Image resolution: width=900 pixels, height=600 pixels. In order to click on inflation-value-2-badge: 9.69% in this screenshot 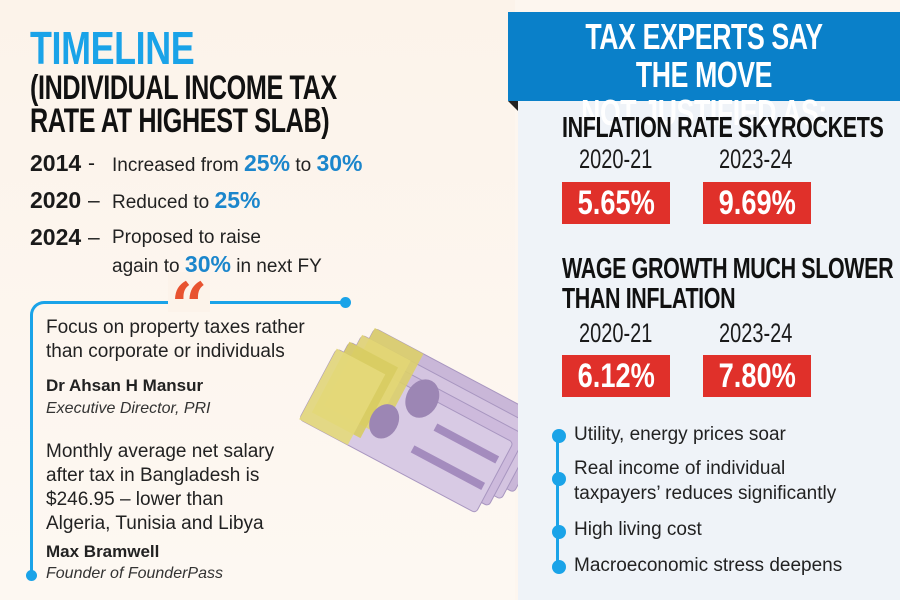, I will do `click(757, 203)`.